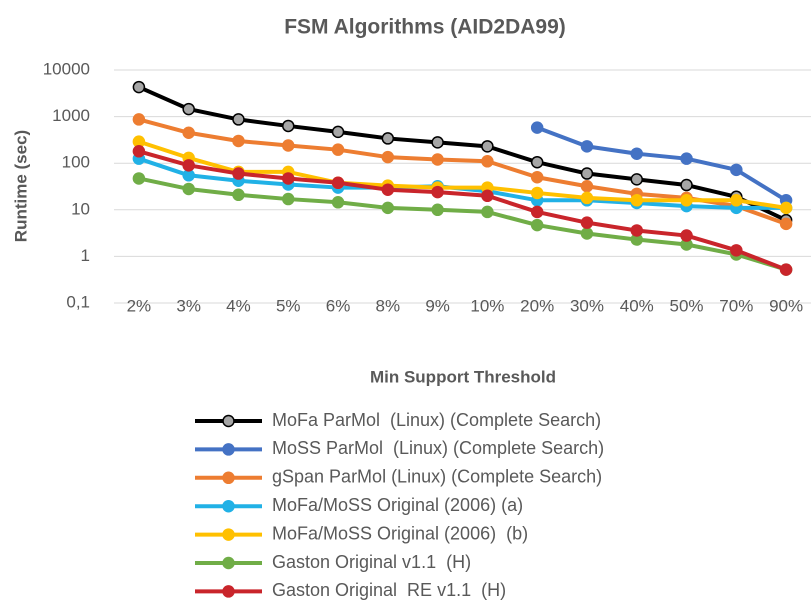  What do you see at coordinates (397, 505) in the screenshot?
I see `legend-label: MoFa/MoSS Original (2006) (a)` at bounding box center [397, 505].